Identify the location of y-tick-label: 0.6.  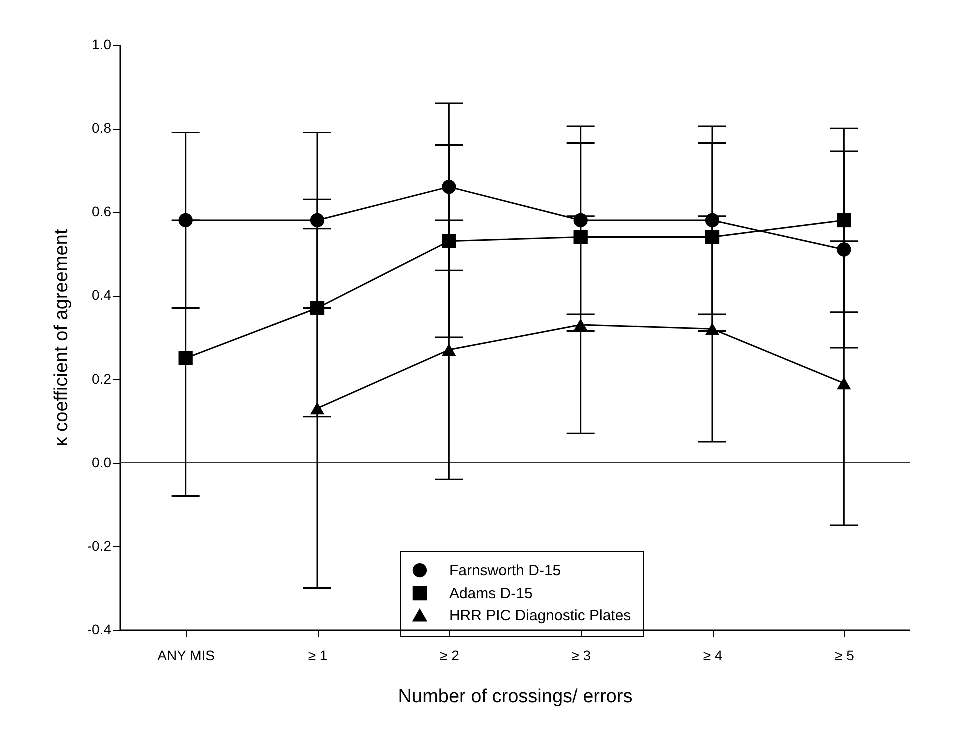
(102, 212).